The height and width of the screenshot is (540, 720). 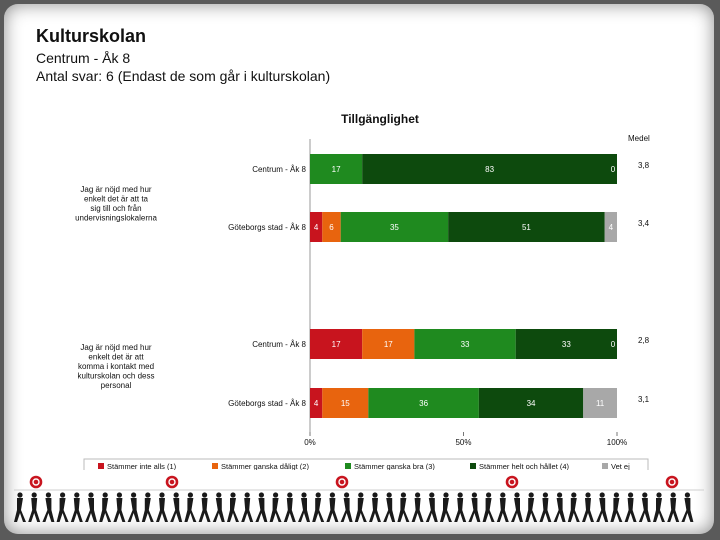 What do you see at coordinates (310, 442) in the screenshot?
I see `x-tick-label: 0%` at bounding box center [310, 442].